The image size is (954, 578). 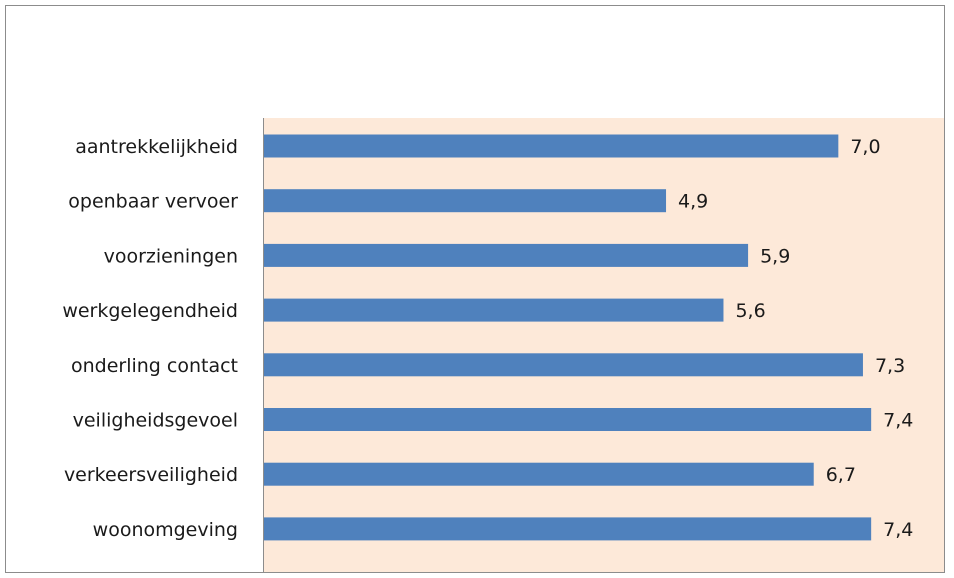 I want to click on category-label: woonomgeving, so click(x=165, y=530).